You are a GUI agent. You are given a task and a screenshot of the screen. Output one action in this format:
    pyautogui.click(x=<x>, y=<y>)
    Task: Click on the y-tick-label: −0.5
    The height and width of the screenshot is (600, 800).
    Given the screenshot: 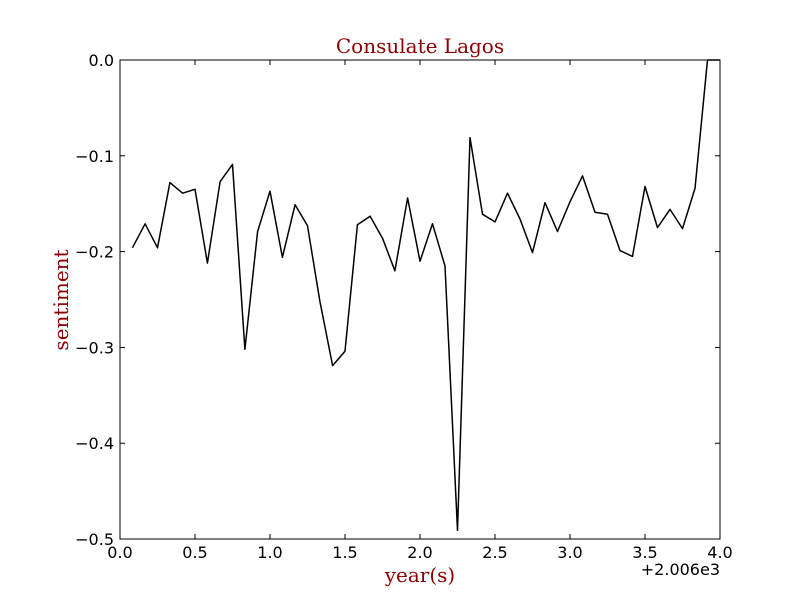 What is the action you would take?
    pyautogui.click(x=94, y=539)
    